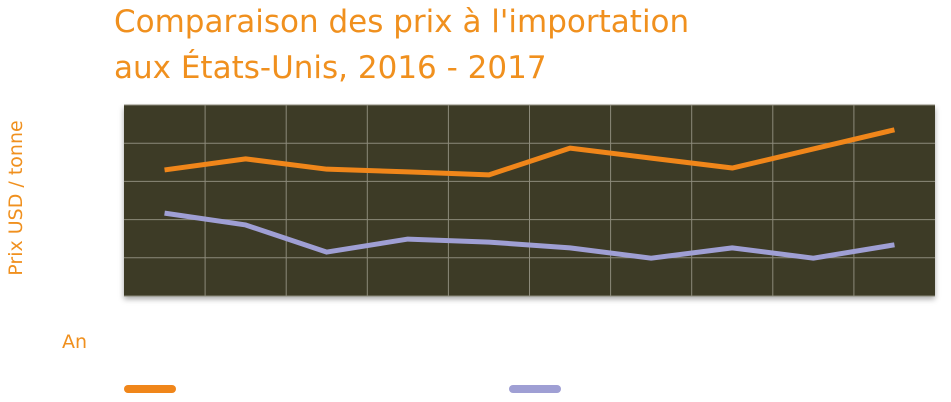 This screenshot has width=951, height=402. I want to click on chart-title: Comparaison des prix à l'importation, so click(401, 22).